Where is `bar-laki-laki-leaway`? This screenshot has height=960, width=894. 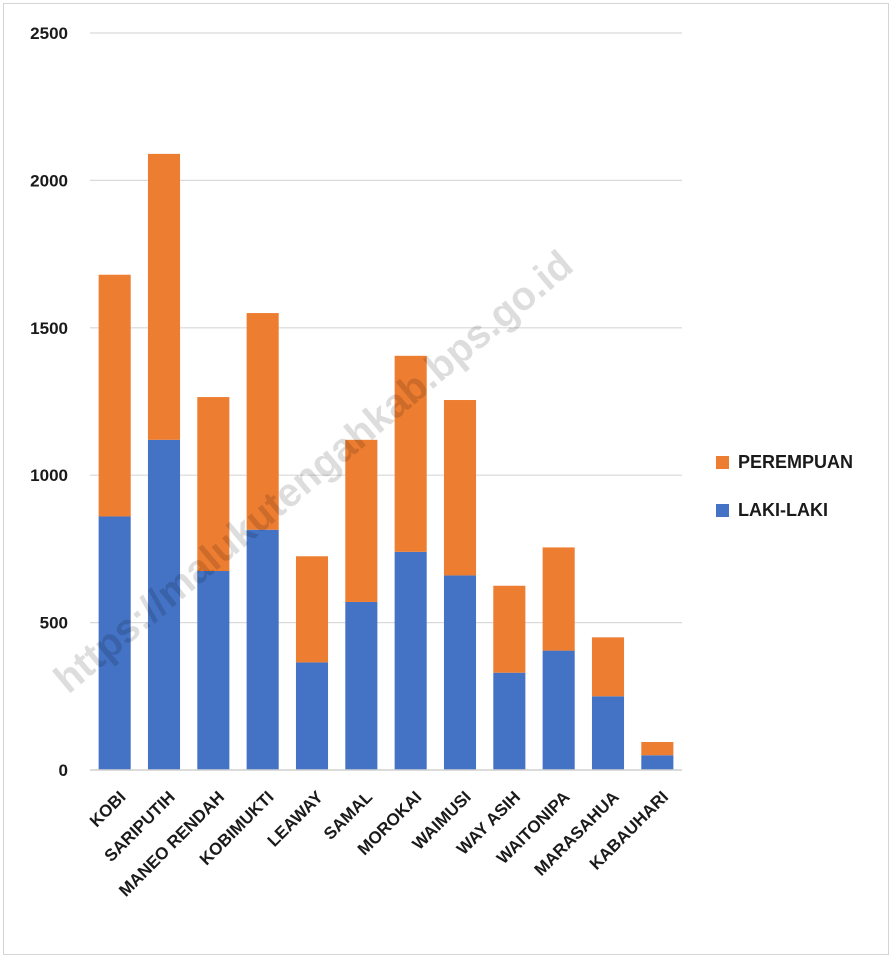
bar-laki-laki-leaway is located at coordinates (312, 716).